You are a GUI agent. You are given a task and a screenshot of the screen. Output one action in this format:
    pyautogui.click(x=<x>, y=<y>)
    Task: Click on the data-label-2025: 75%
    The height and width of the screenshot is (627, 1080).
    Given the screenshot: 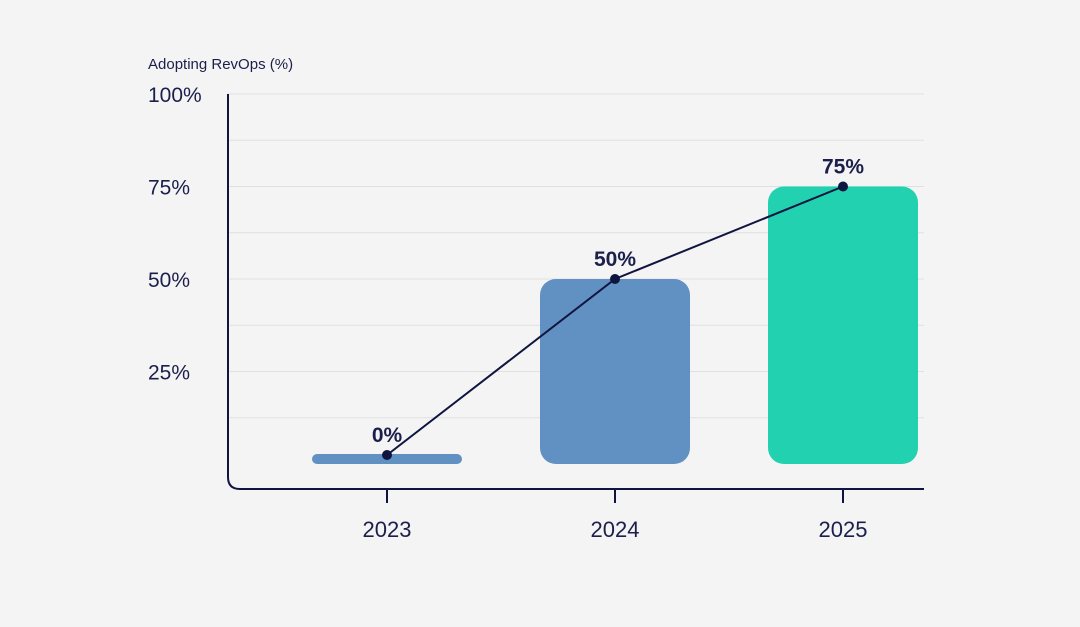 What is the action you would take?
    pyautogui.click(x=843, y=167)
    